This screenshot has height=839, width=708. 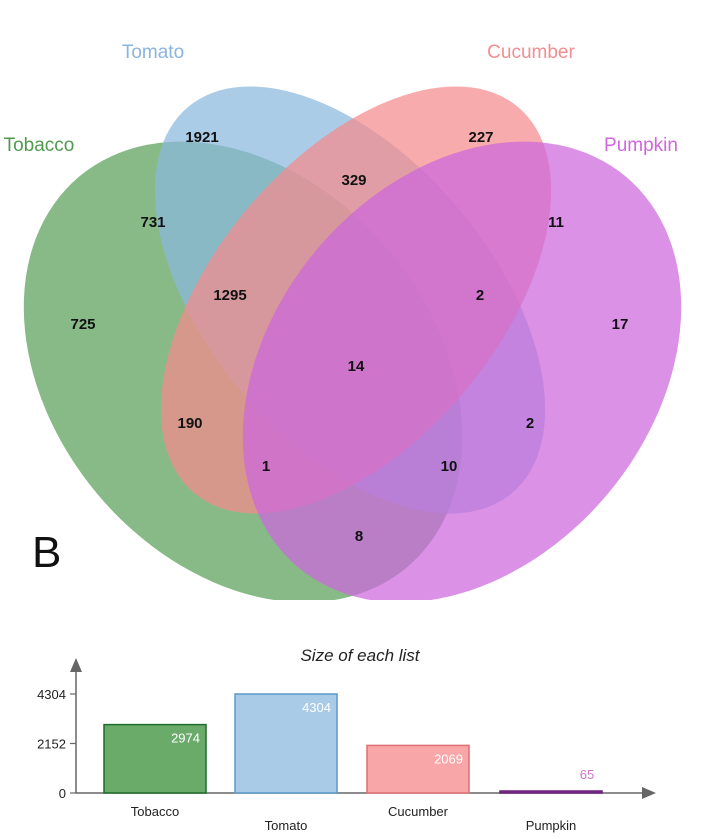 I want to click on category-label-cucumber: Cucumber, so click(x=418, y=811).